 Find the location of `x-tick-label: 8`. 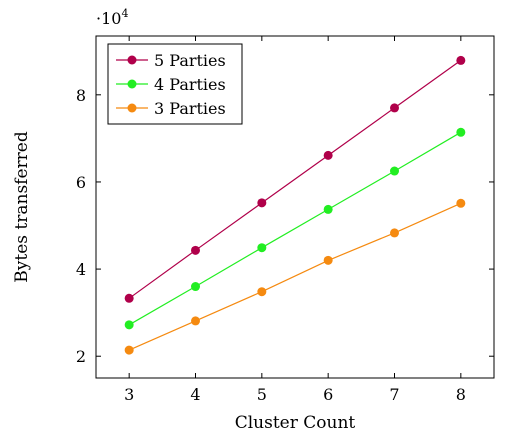

x-tick-label: 8 is located at coordinates (461, 394).